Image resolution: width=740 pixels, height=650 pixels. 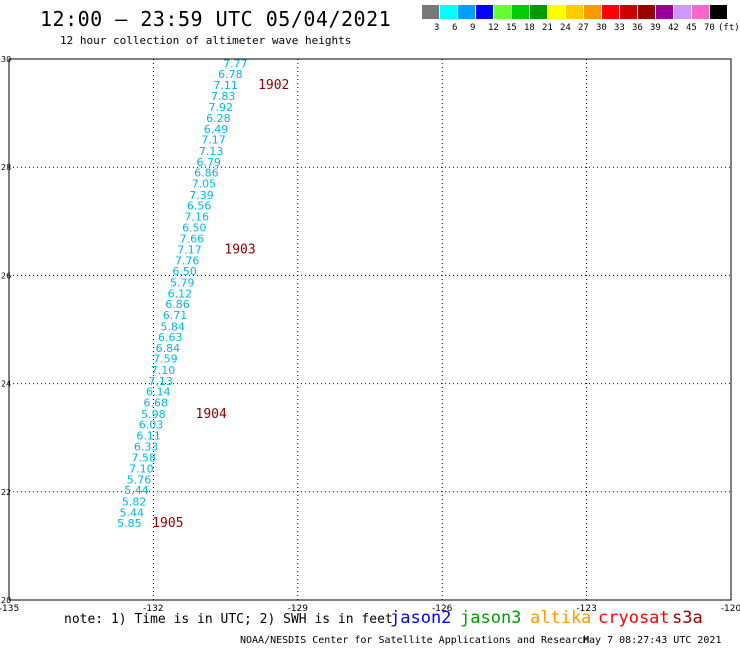 I want to click on wave-height-label: 7.16, so click(x=196, y=216).